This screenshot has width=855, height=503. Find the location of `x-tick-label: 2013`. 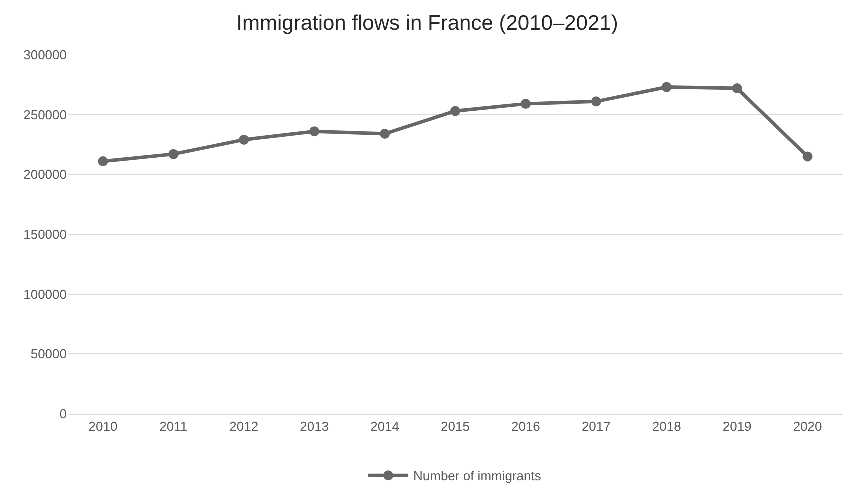

x-tick-label: 2013 is located at coordinates (315, 426).